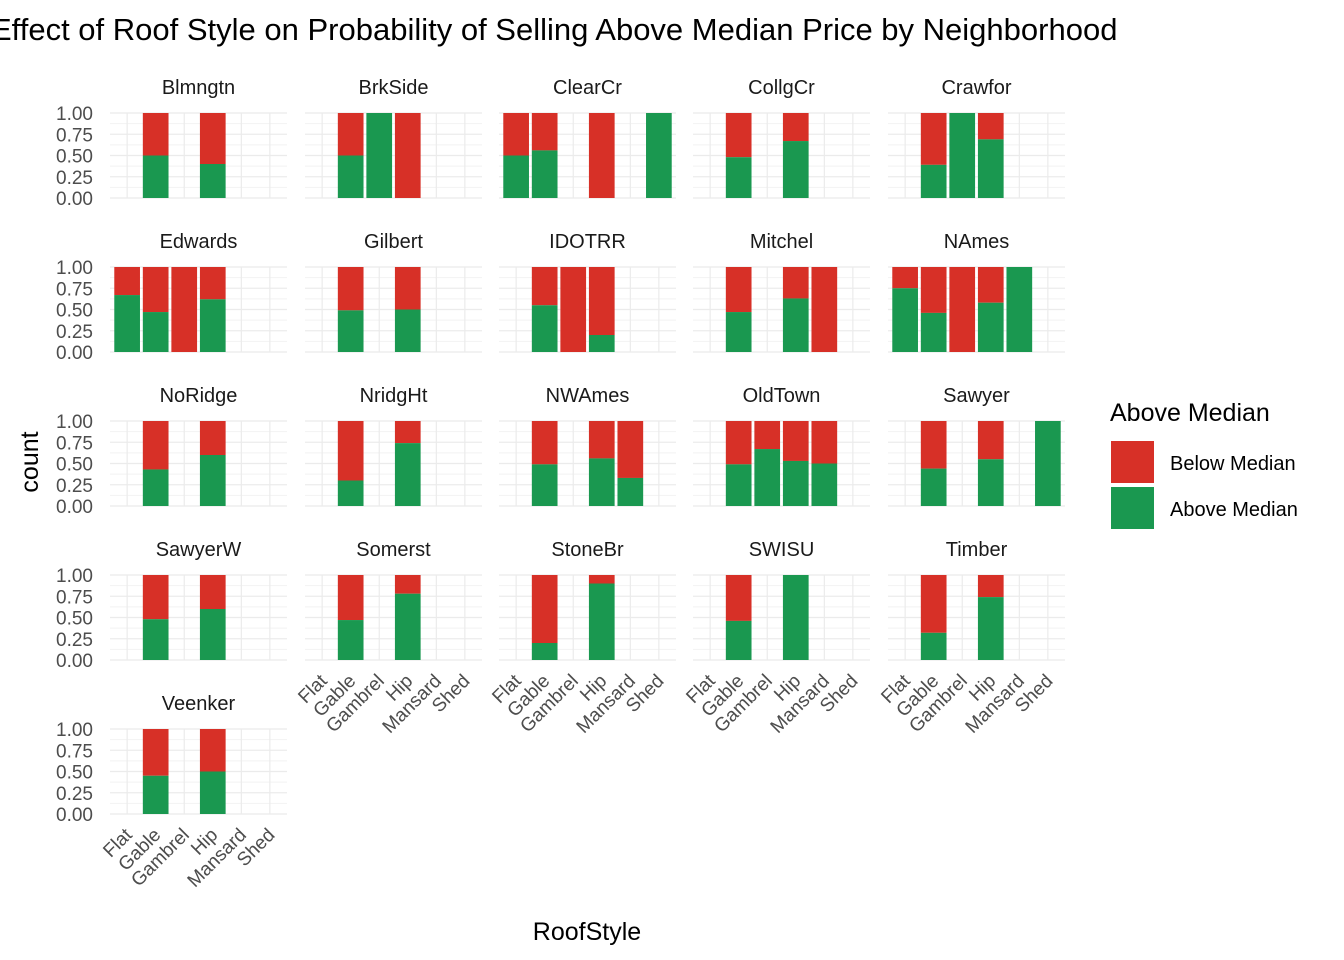  What do you see at coordinates (155, 176) in the screenshot?
I see `bar-above-median-blmngtn-gable` at bounding box center [155, 176].